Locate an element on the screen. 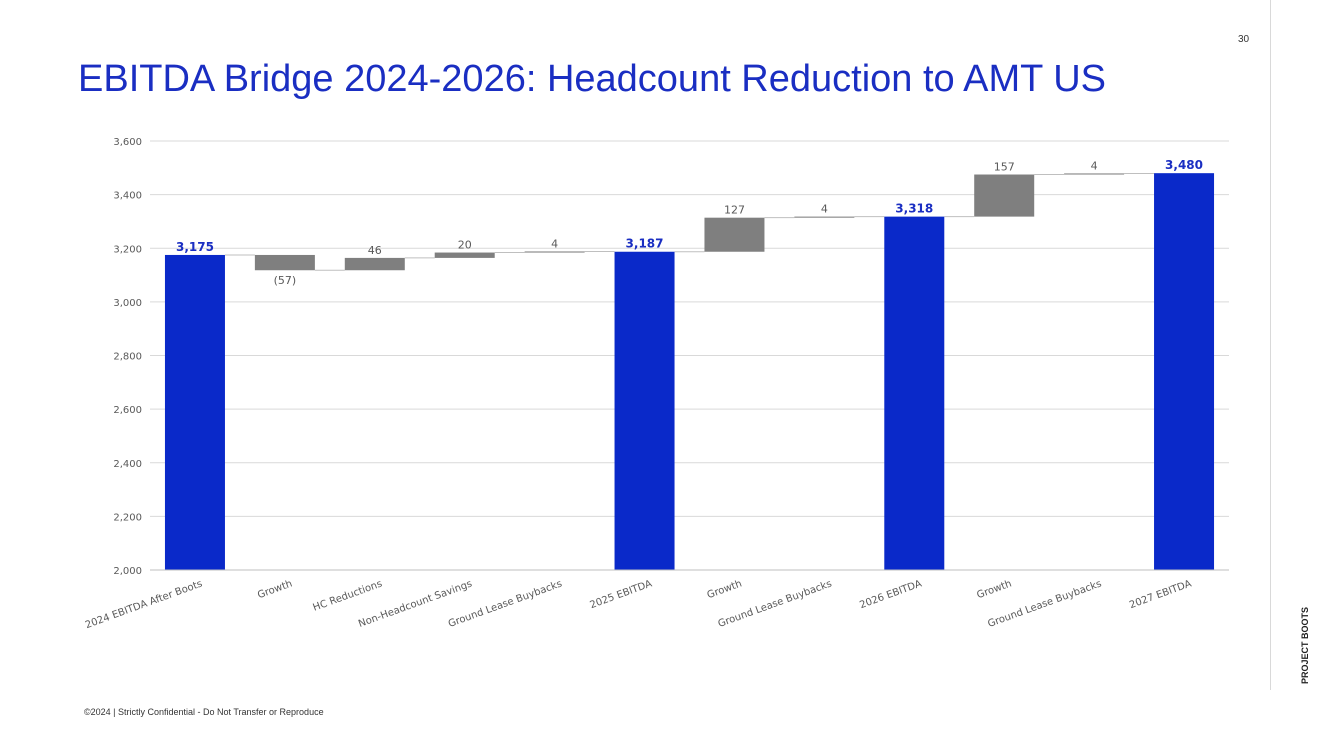  step-value-label: 157 is located at coordinates (1004, 167).